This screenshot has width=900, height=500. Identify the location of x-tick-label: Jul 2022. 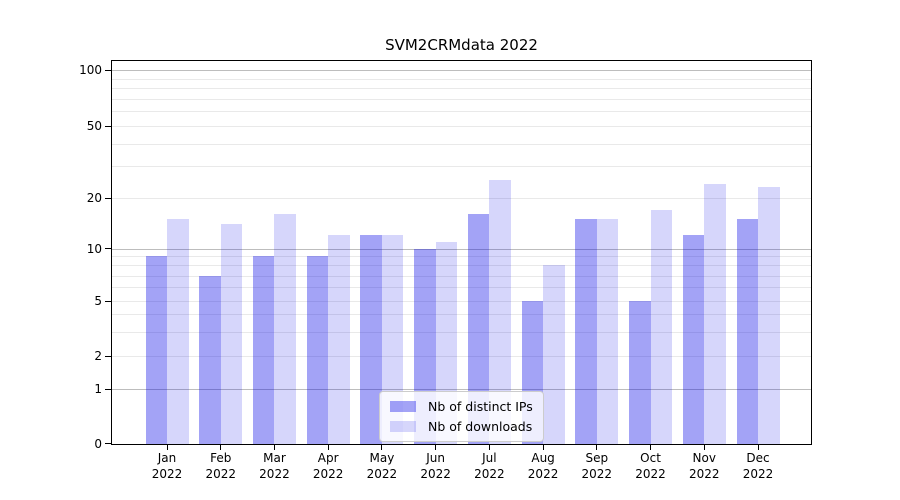
(489, 466).